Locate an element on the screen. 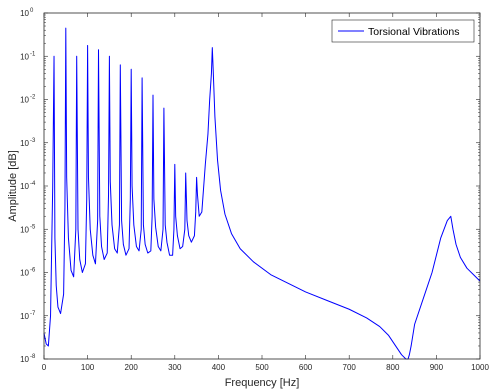 This screenshot has height=392, width=491. x-tick-label: 600 is located at coordinates (306, 367).